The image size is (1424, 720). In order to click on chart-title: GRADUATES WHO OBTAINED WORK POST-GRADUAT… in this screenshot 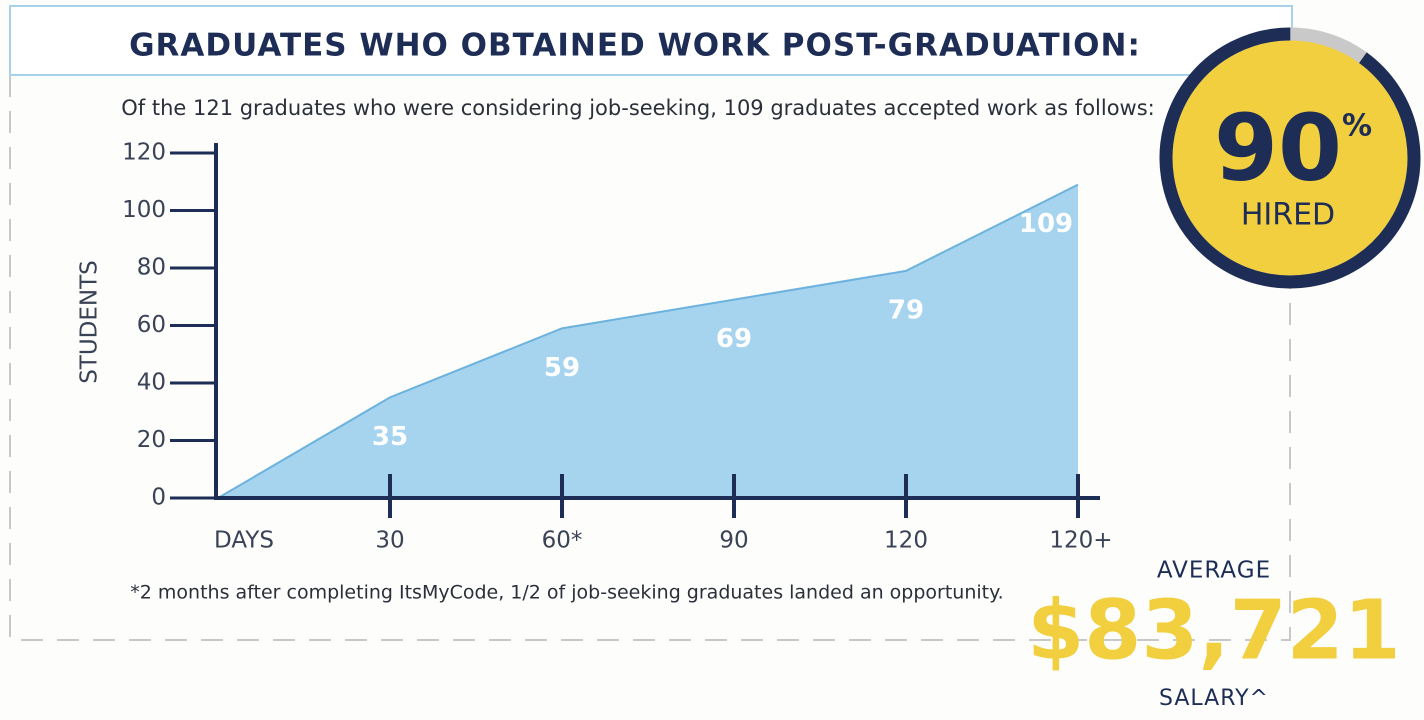, I will do `click(635, 46)`.